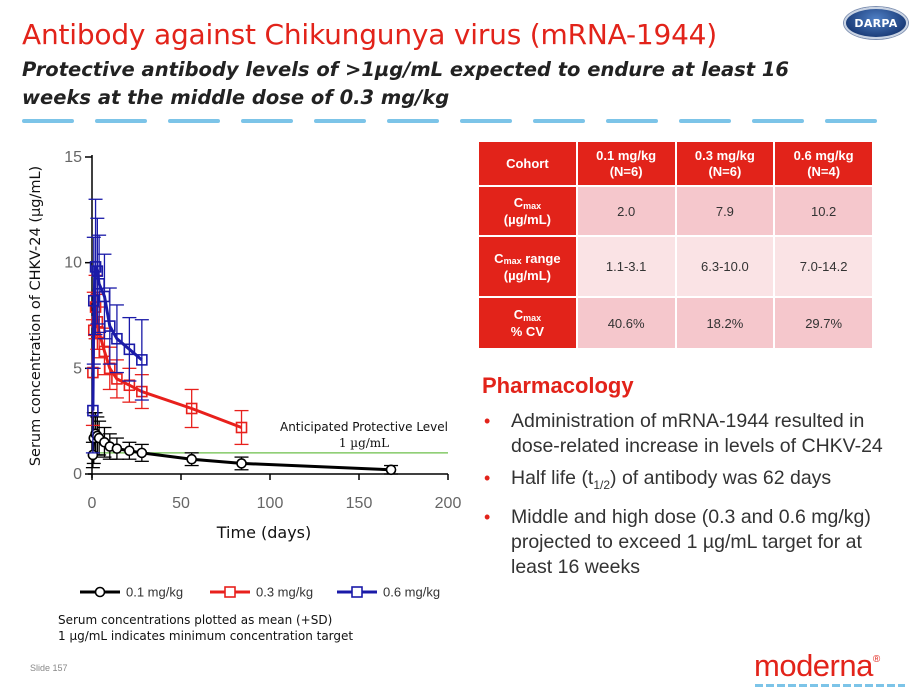 The image size is (917, 692). I want to click on table-header-dose: 0.6 mg/kg (N=4), so click(823, 163).